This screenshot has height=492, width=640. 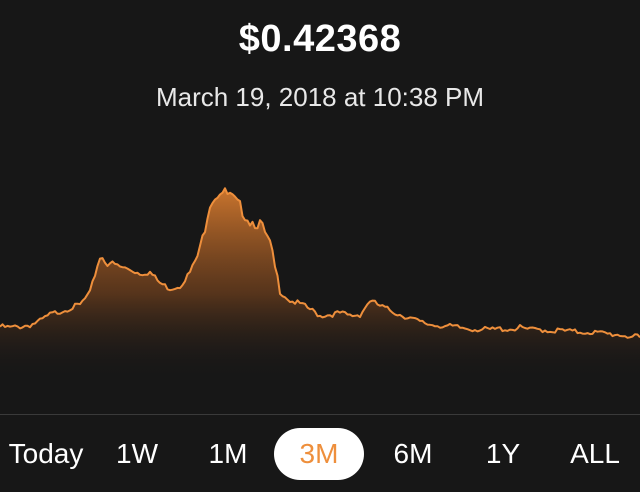 I want to click on range-button-1w: 1W, so click(x=137, y=453).